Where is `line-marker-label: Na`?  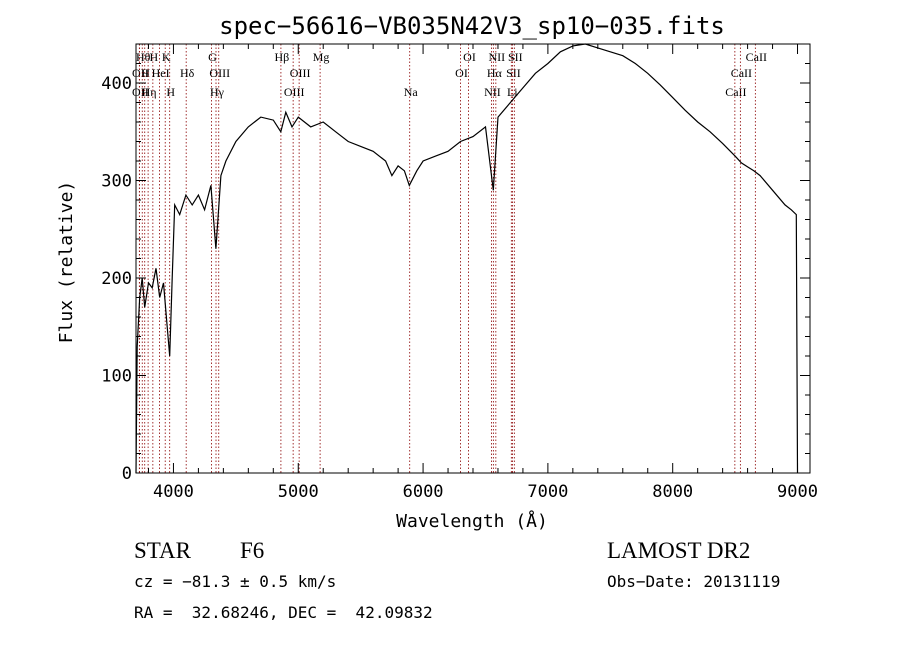
line-marker-label: Na is located at coordinates (411, 92).